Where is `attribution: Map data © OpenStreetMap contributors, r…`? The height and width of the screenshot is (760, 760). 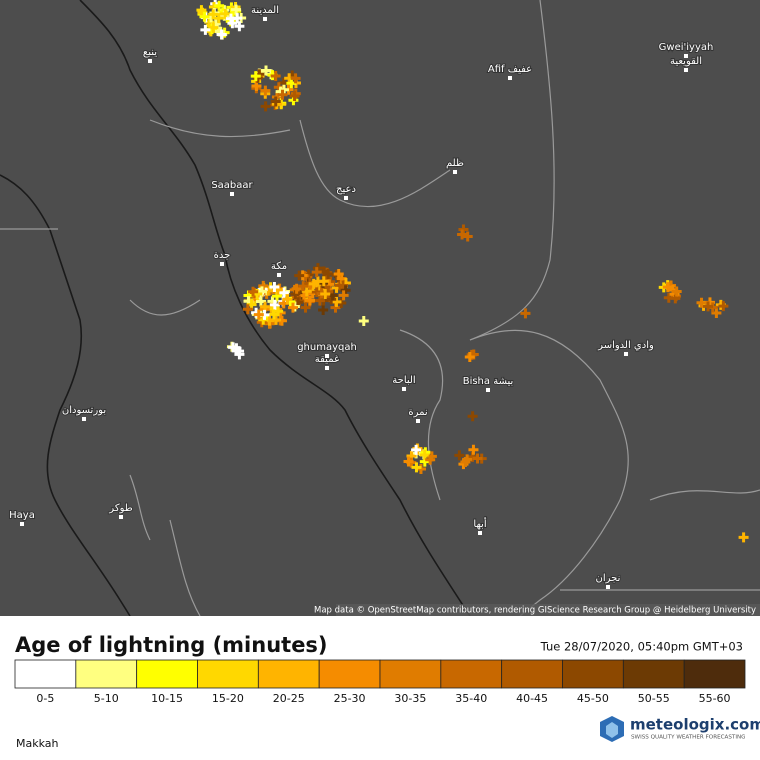 attribution: Map data © OpenStreetMap contributors, r… is located at coordinates (535, 611).